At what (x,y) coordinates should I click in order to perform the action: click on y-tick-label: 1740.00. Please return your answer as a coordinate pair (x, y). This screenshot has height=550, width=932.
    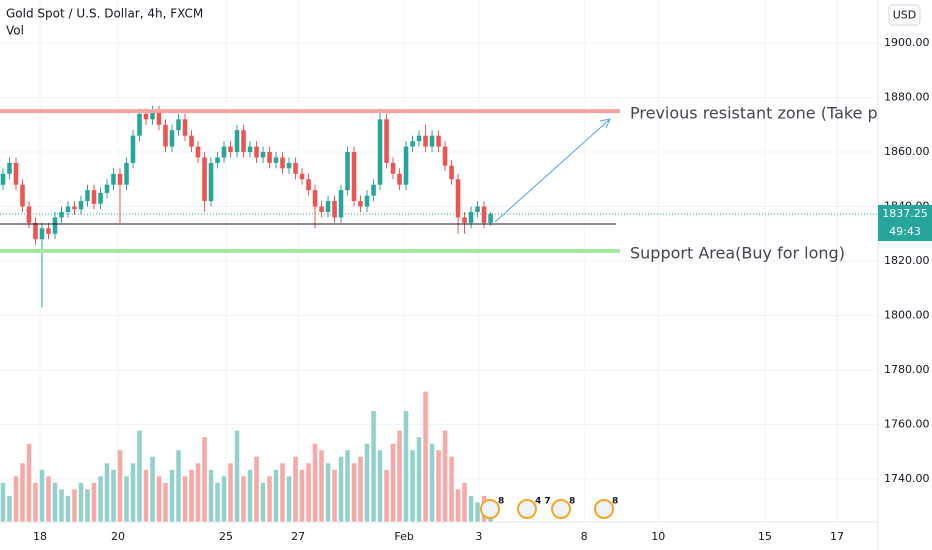
    Looking at the image, I should click on (907, 478).